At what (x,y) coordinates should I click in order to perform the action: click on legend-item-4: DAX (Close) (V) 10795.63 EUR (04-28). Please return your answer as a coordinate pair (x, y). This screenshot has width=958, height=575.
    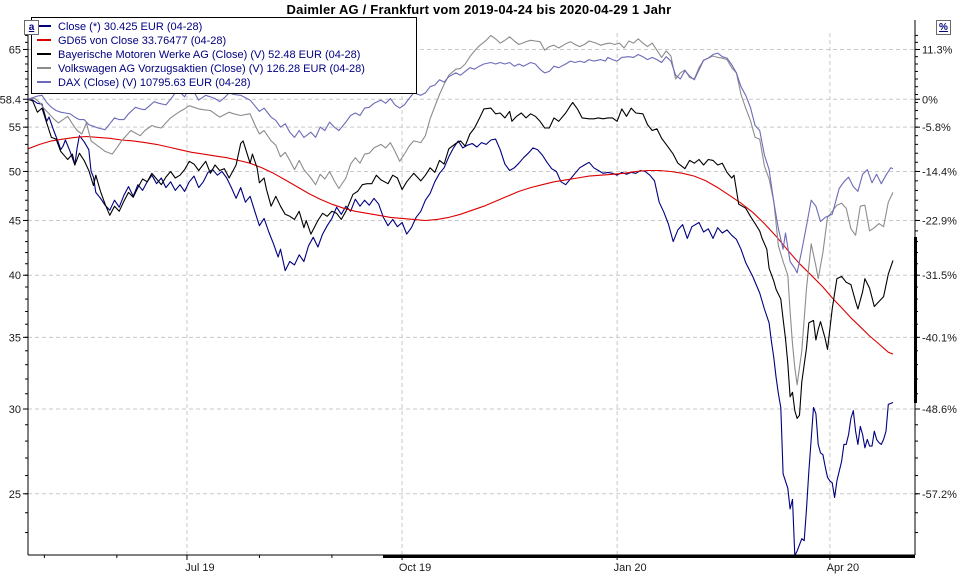
    Looking at the image, I should click on (224, 83).